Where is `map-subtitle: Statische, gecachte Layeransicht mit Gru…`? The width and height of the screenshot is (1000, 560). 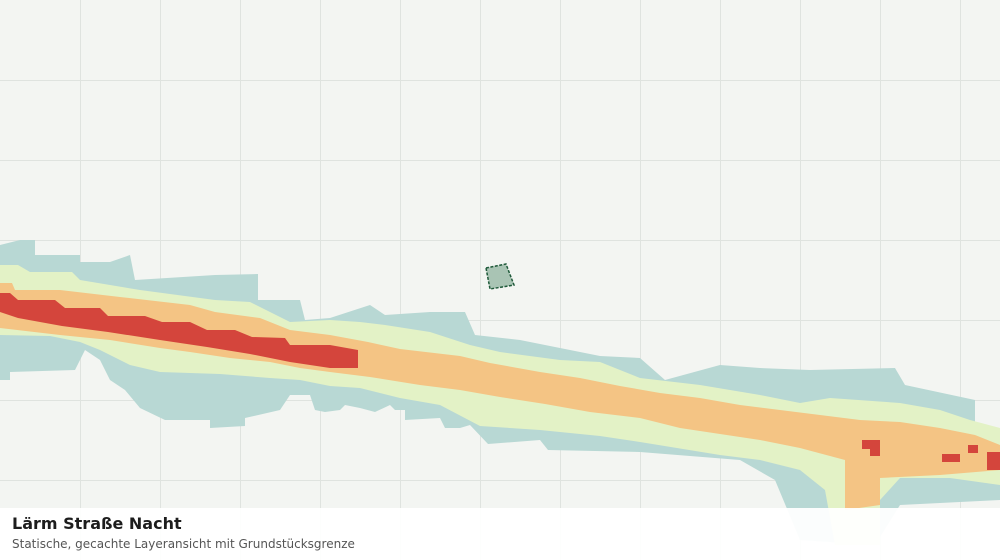 map-subtitle: Statische, gecachte Layeransicht mit Gru… is located at coordinates (183, 544).